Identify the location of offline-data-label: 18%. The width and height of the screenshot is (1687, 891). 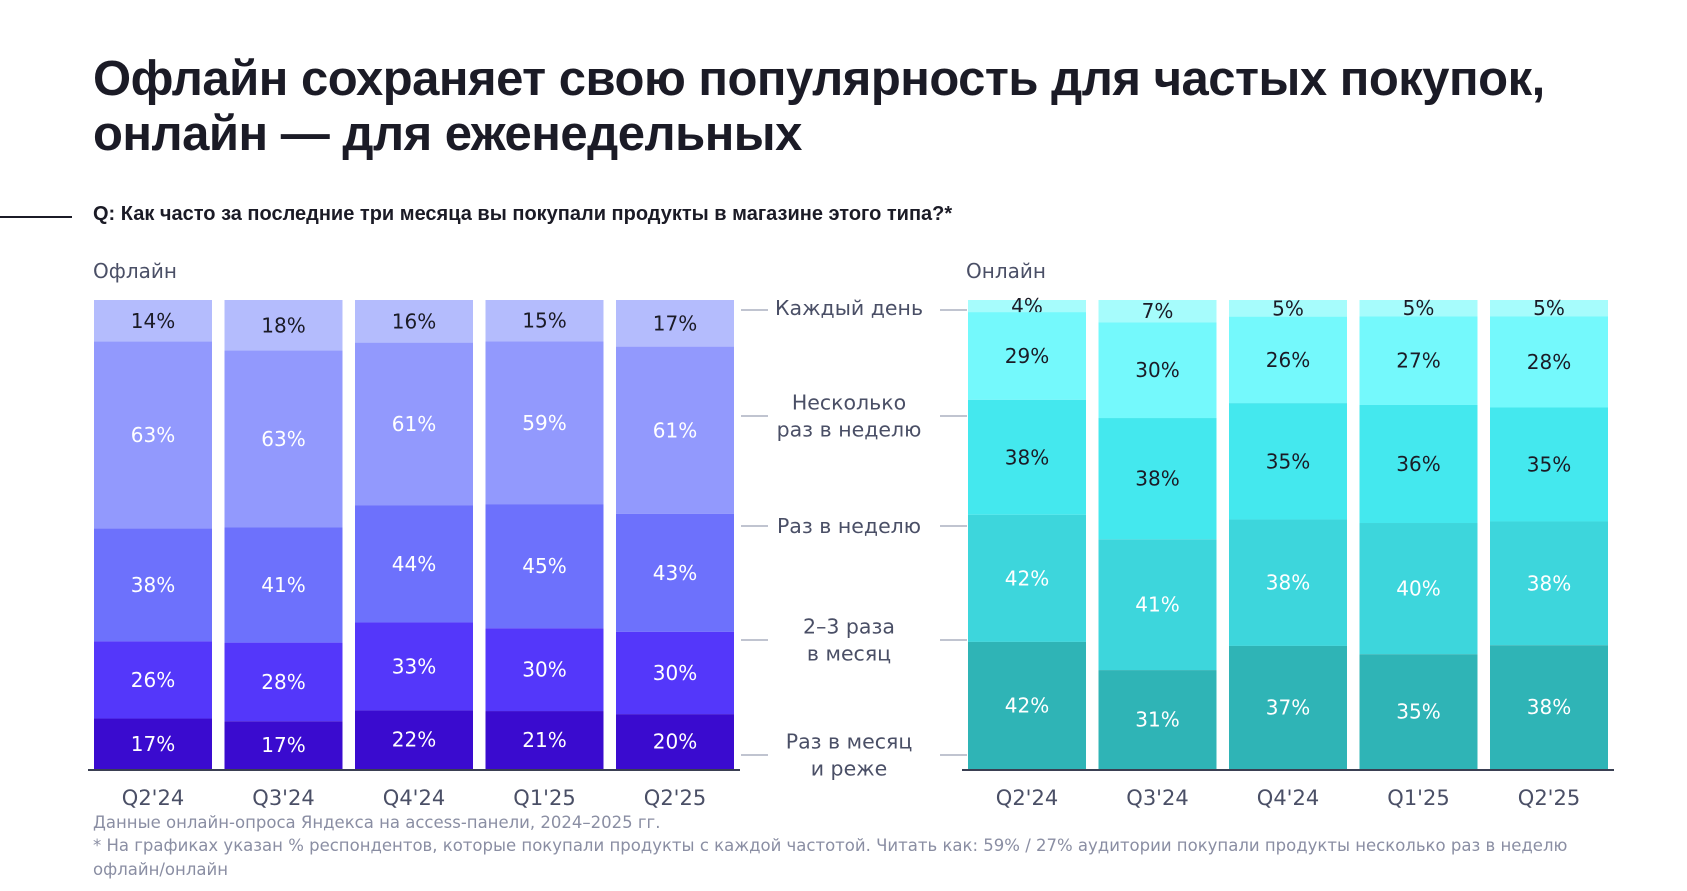
(283, 325).